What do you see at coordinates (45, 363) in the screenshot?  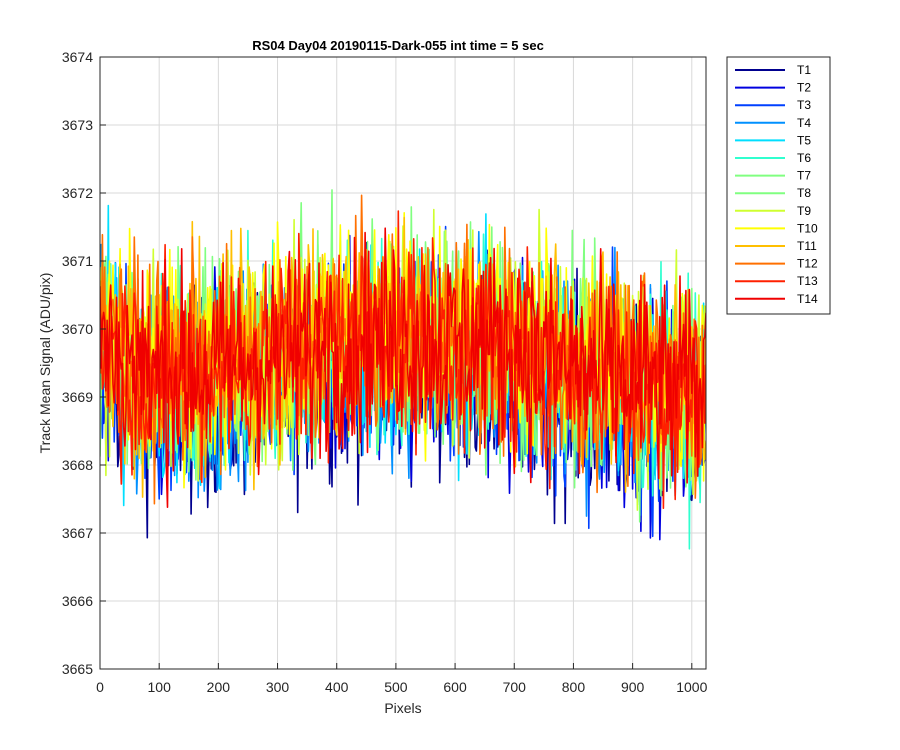 I see `y-axis-label: Track Mean Signal (ADU/pix)` at bounding box center [45, 363].